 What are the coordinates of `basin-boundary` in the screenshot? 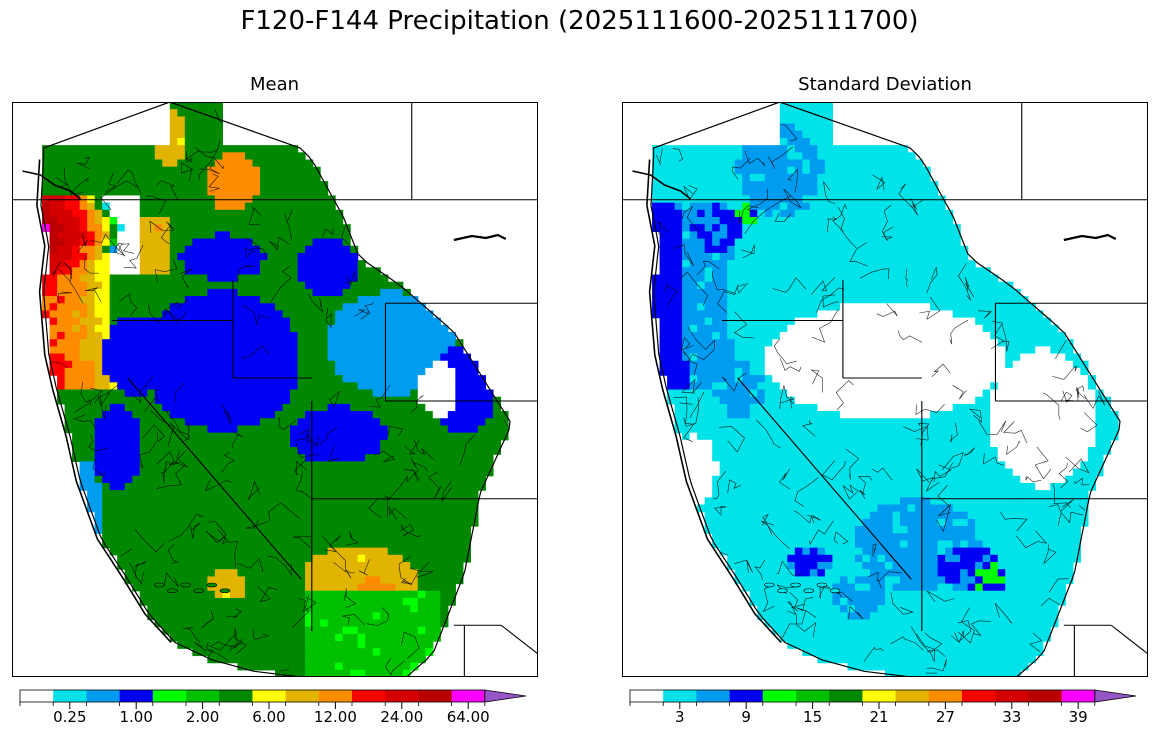 It's located at (419, 465).